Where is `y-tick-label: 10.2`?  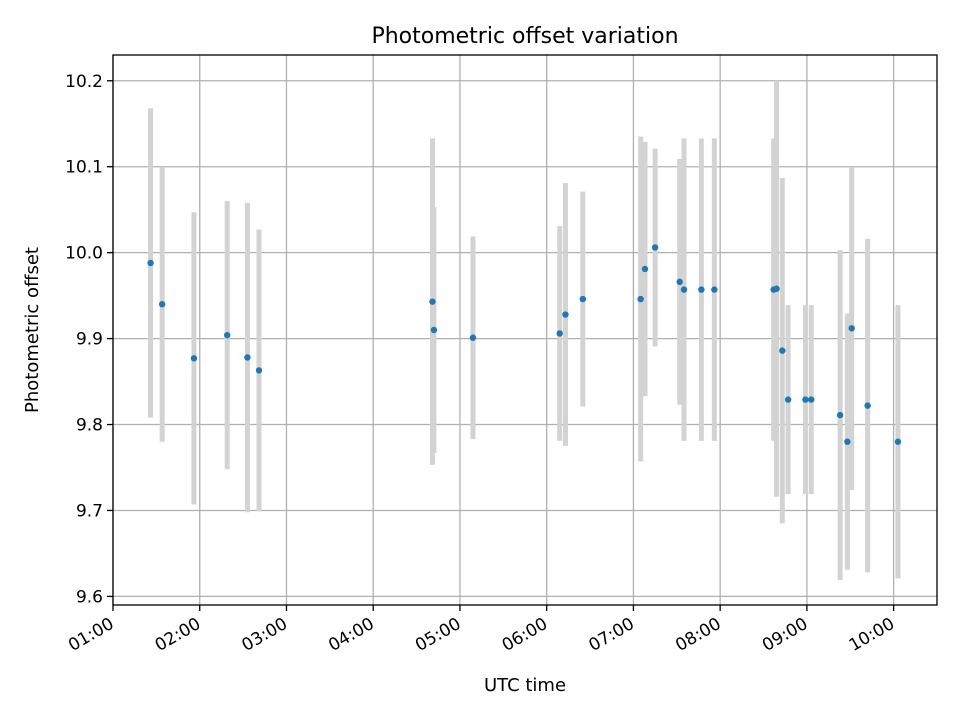
y-tick-label: 10.2 is located at coordinates (84, 82).